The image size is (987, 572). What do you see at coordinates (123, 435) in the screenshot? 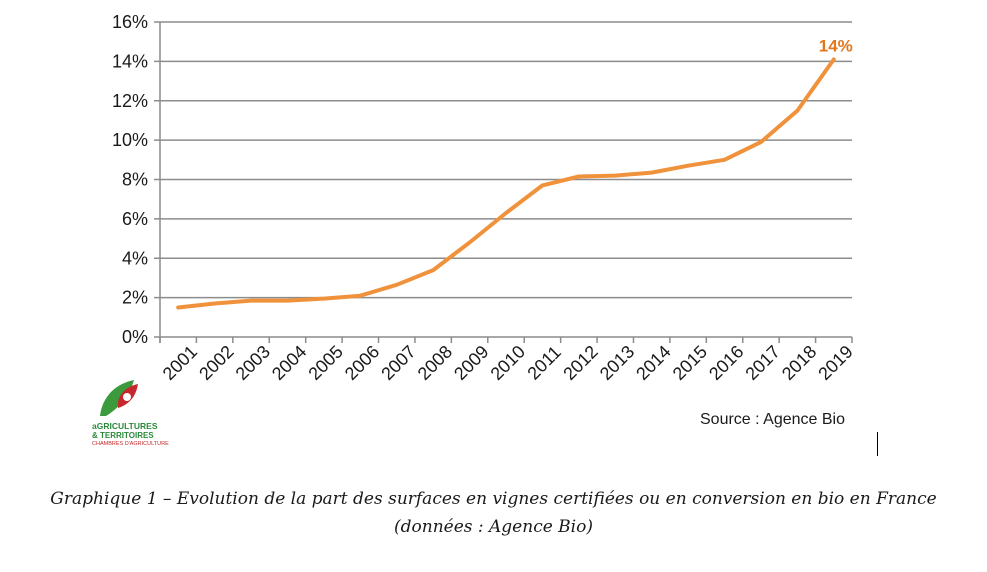
I see `logo-line-2: & TERRITOIRES` at bounding box center [123, 435].